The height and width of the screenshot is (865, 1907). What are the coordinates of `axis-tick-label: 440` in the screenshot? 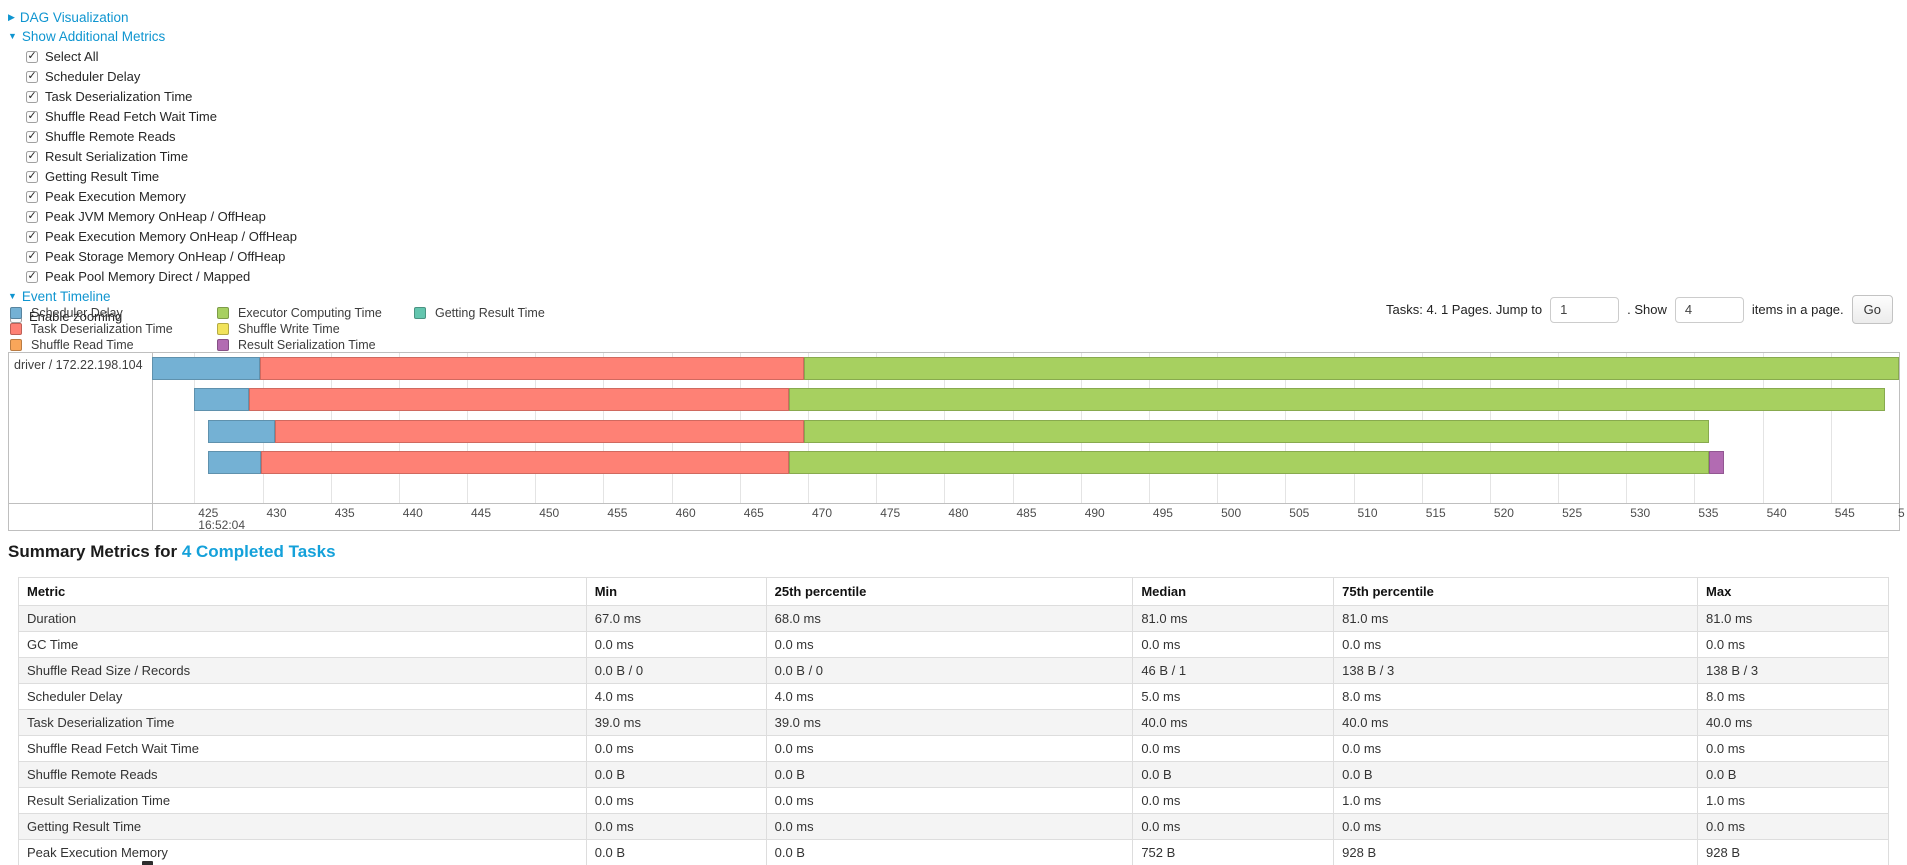 It's located at (412, 513).